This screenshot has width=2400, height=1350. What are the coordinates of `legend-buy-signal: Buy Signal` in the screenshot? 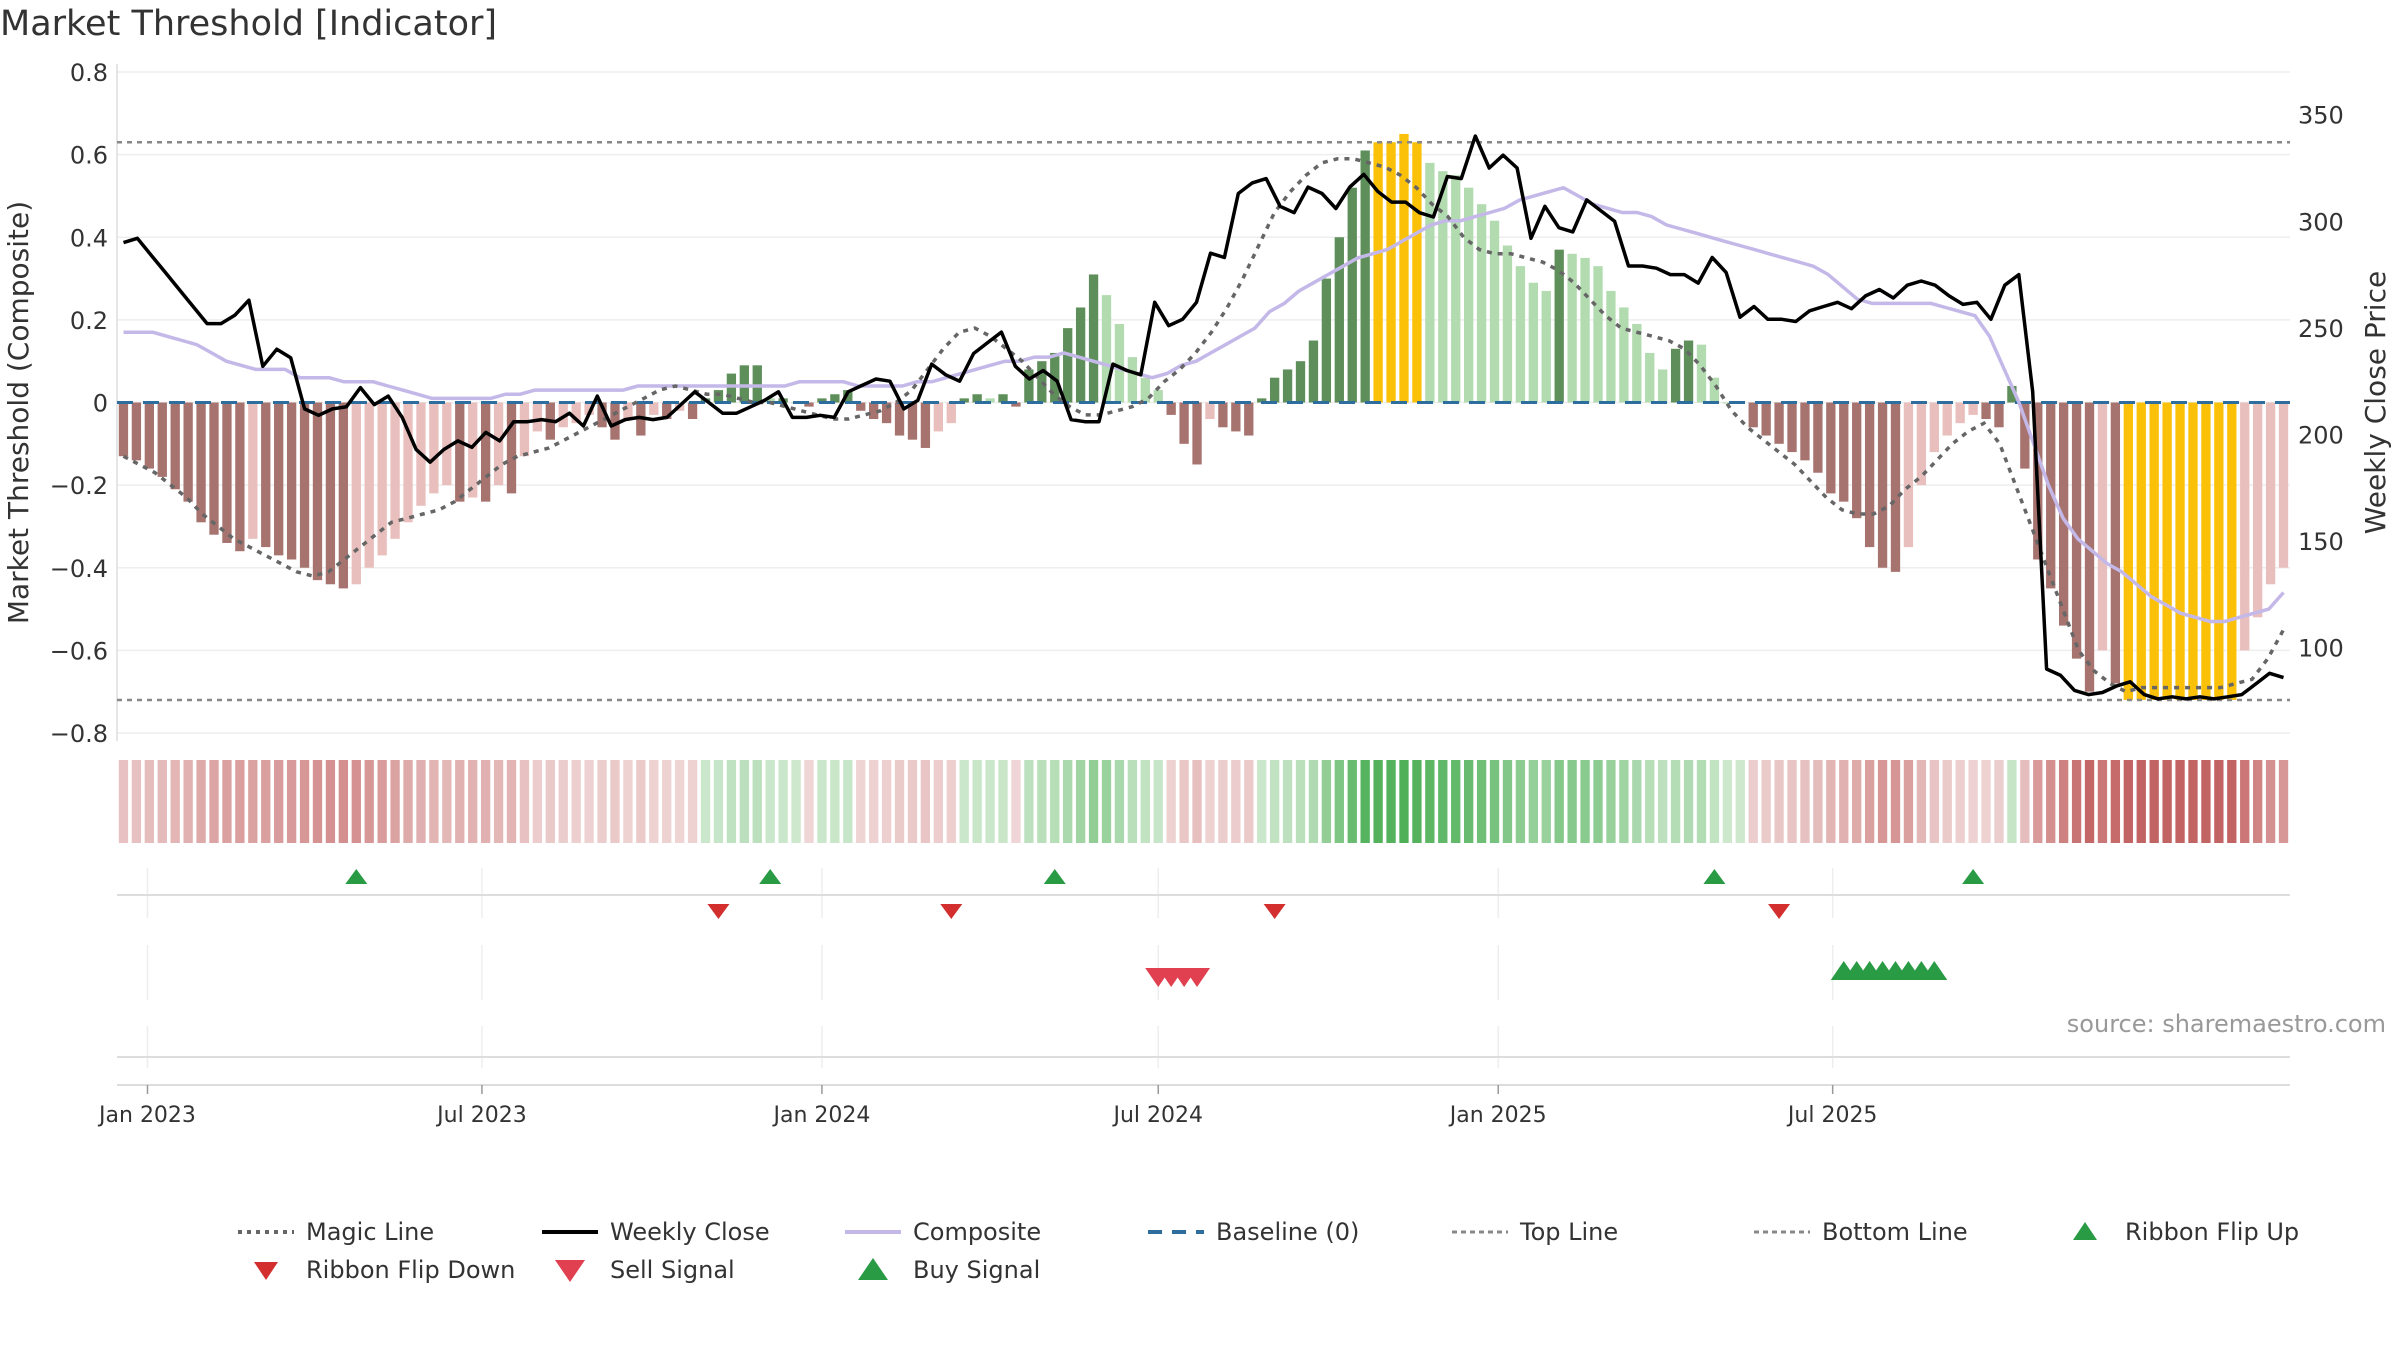 It's located at (941, 1270).